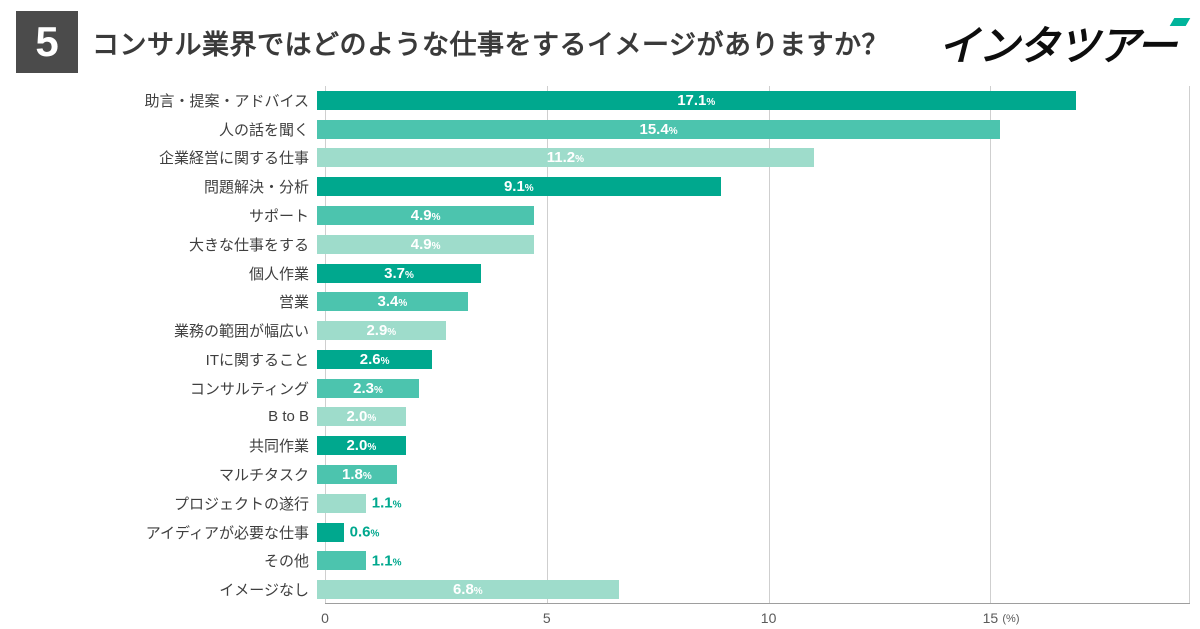 The width and height of the screenshot is (1200, 629). I want to click on category-label: B to B, so click(288, 417).